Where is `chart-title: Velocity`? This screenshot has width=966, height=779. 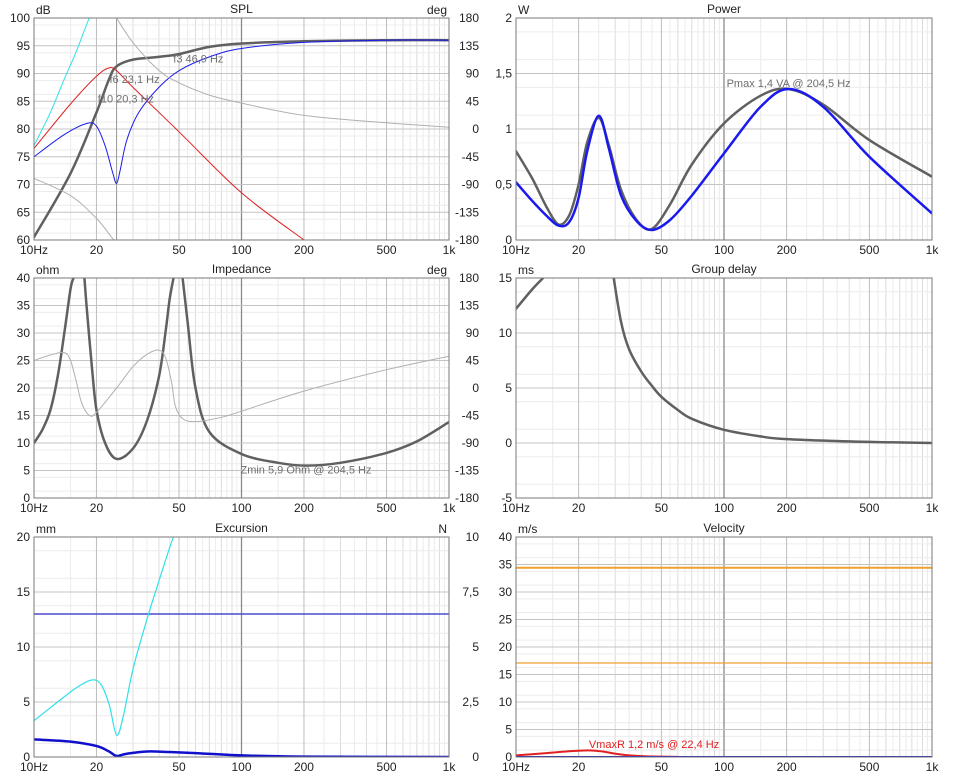 chart-title: Velocity is located at coordinates (723, 528).